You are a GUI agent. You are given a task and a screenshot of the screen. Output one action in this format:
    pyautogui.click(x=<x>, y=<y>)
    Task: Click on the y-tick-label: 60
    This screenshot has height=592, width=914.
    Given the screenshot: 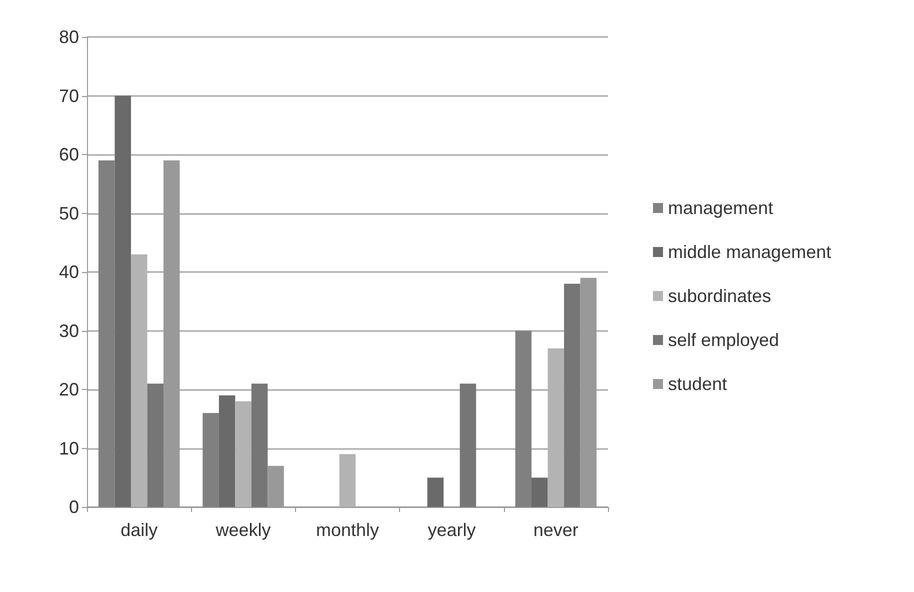 What is the action you would take?
    pyautogui.click(x=68, y=154)
    